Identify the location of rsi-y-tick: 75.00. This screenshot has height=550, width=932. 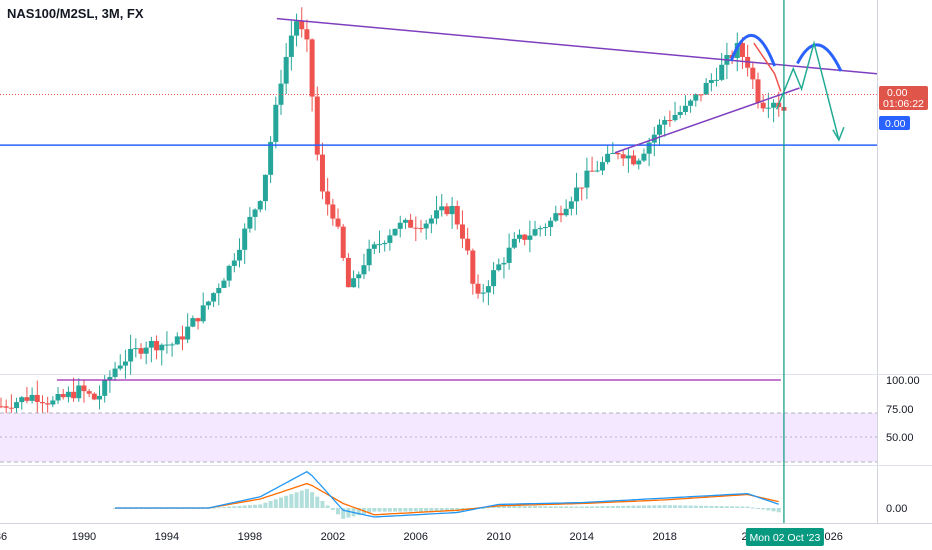
(900, 410).